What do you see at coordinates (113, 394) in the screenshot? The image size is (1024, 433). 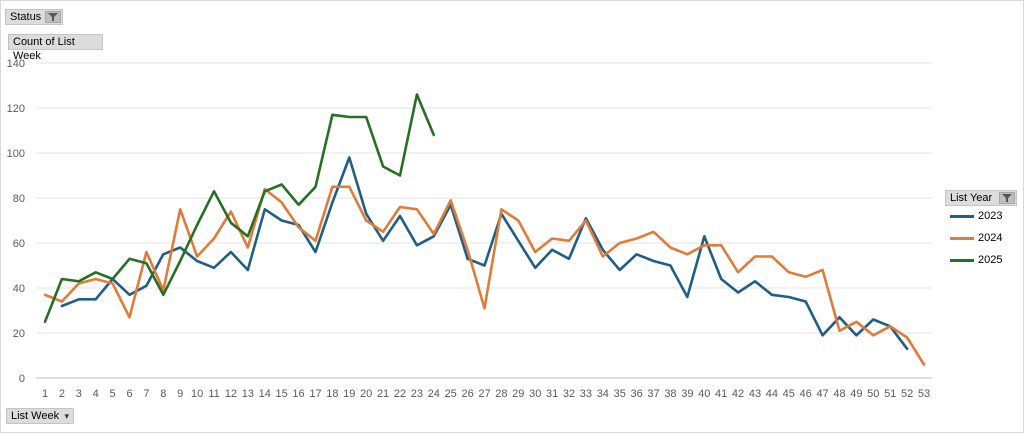 I see `x-tick-label: 5` at bounding box center [113, 394].